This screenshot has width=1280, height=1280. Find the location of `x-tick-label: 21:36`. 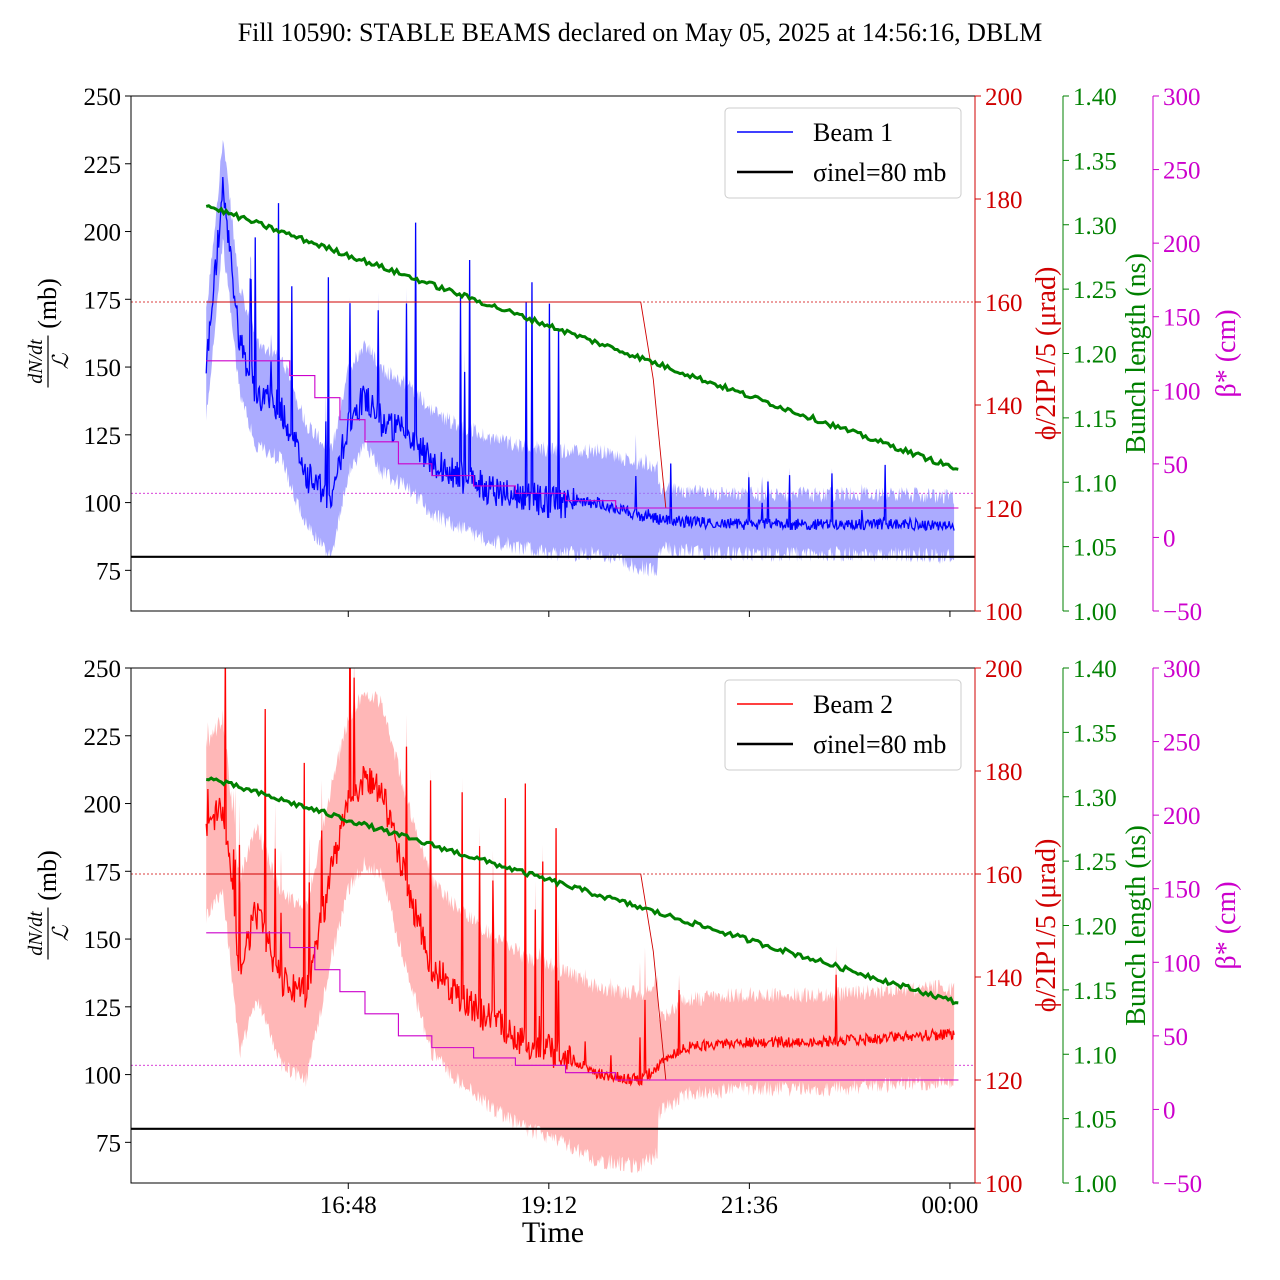

x-tick-label: 21:36 is located at coordinates (749, 1205).